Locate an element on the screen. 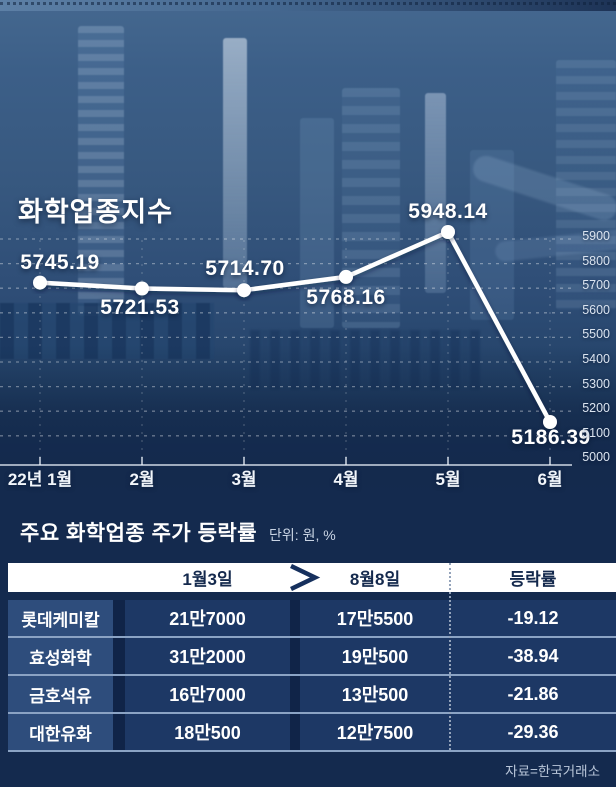 The height and width of the screenshot is (787, 616). change-rate-cell: -19.12 is located at coordinates (533, 618).